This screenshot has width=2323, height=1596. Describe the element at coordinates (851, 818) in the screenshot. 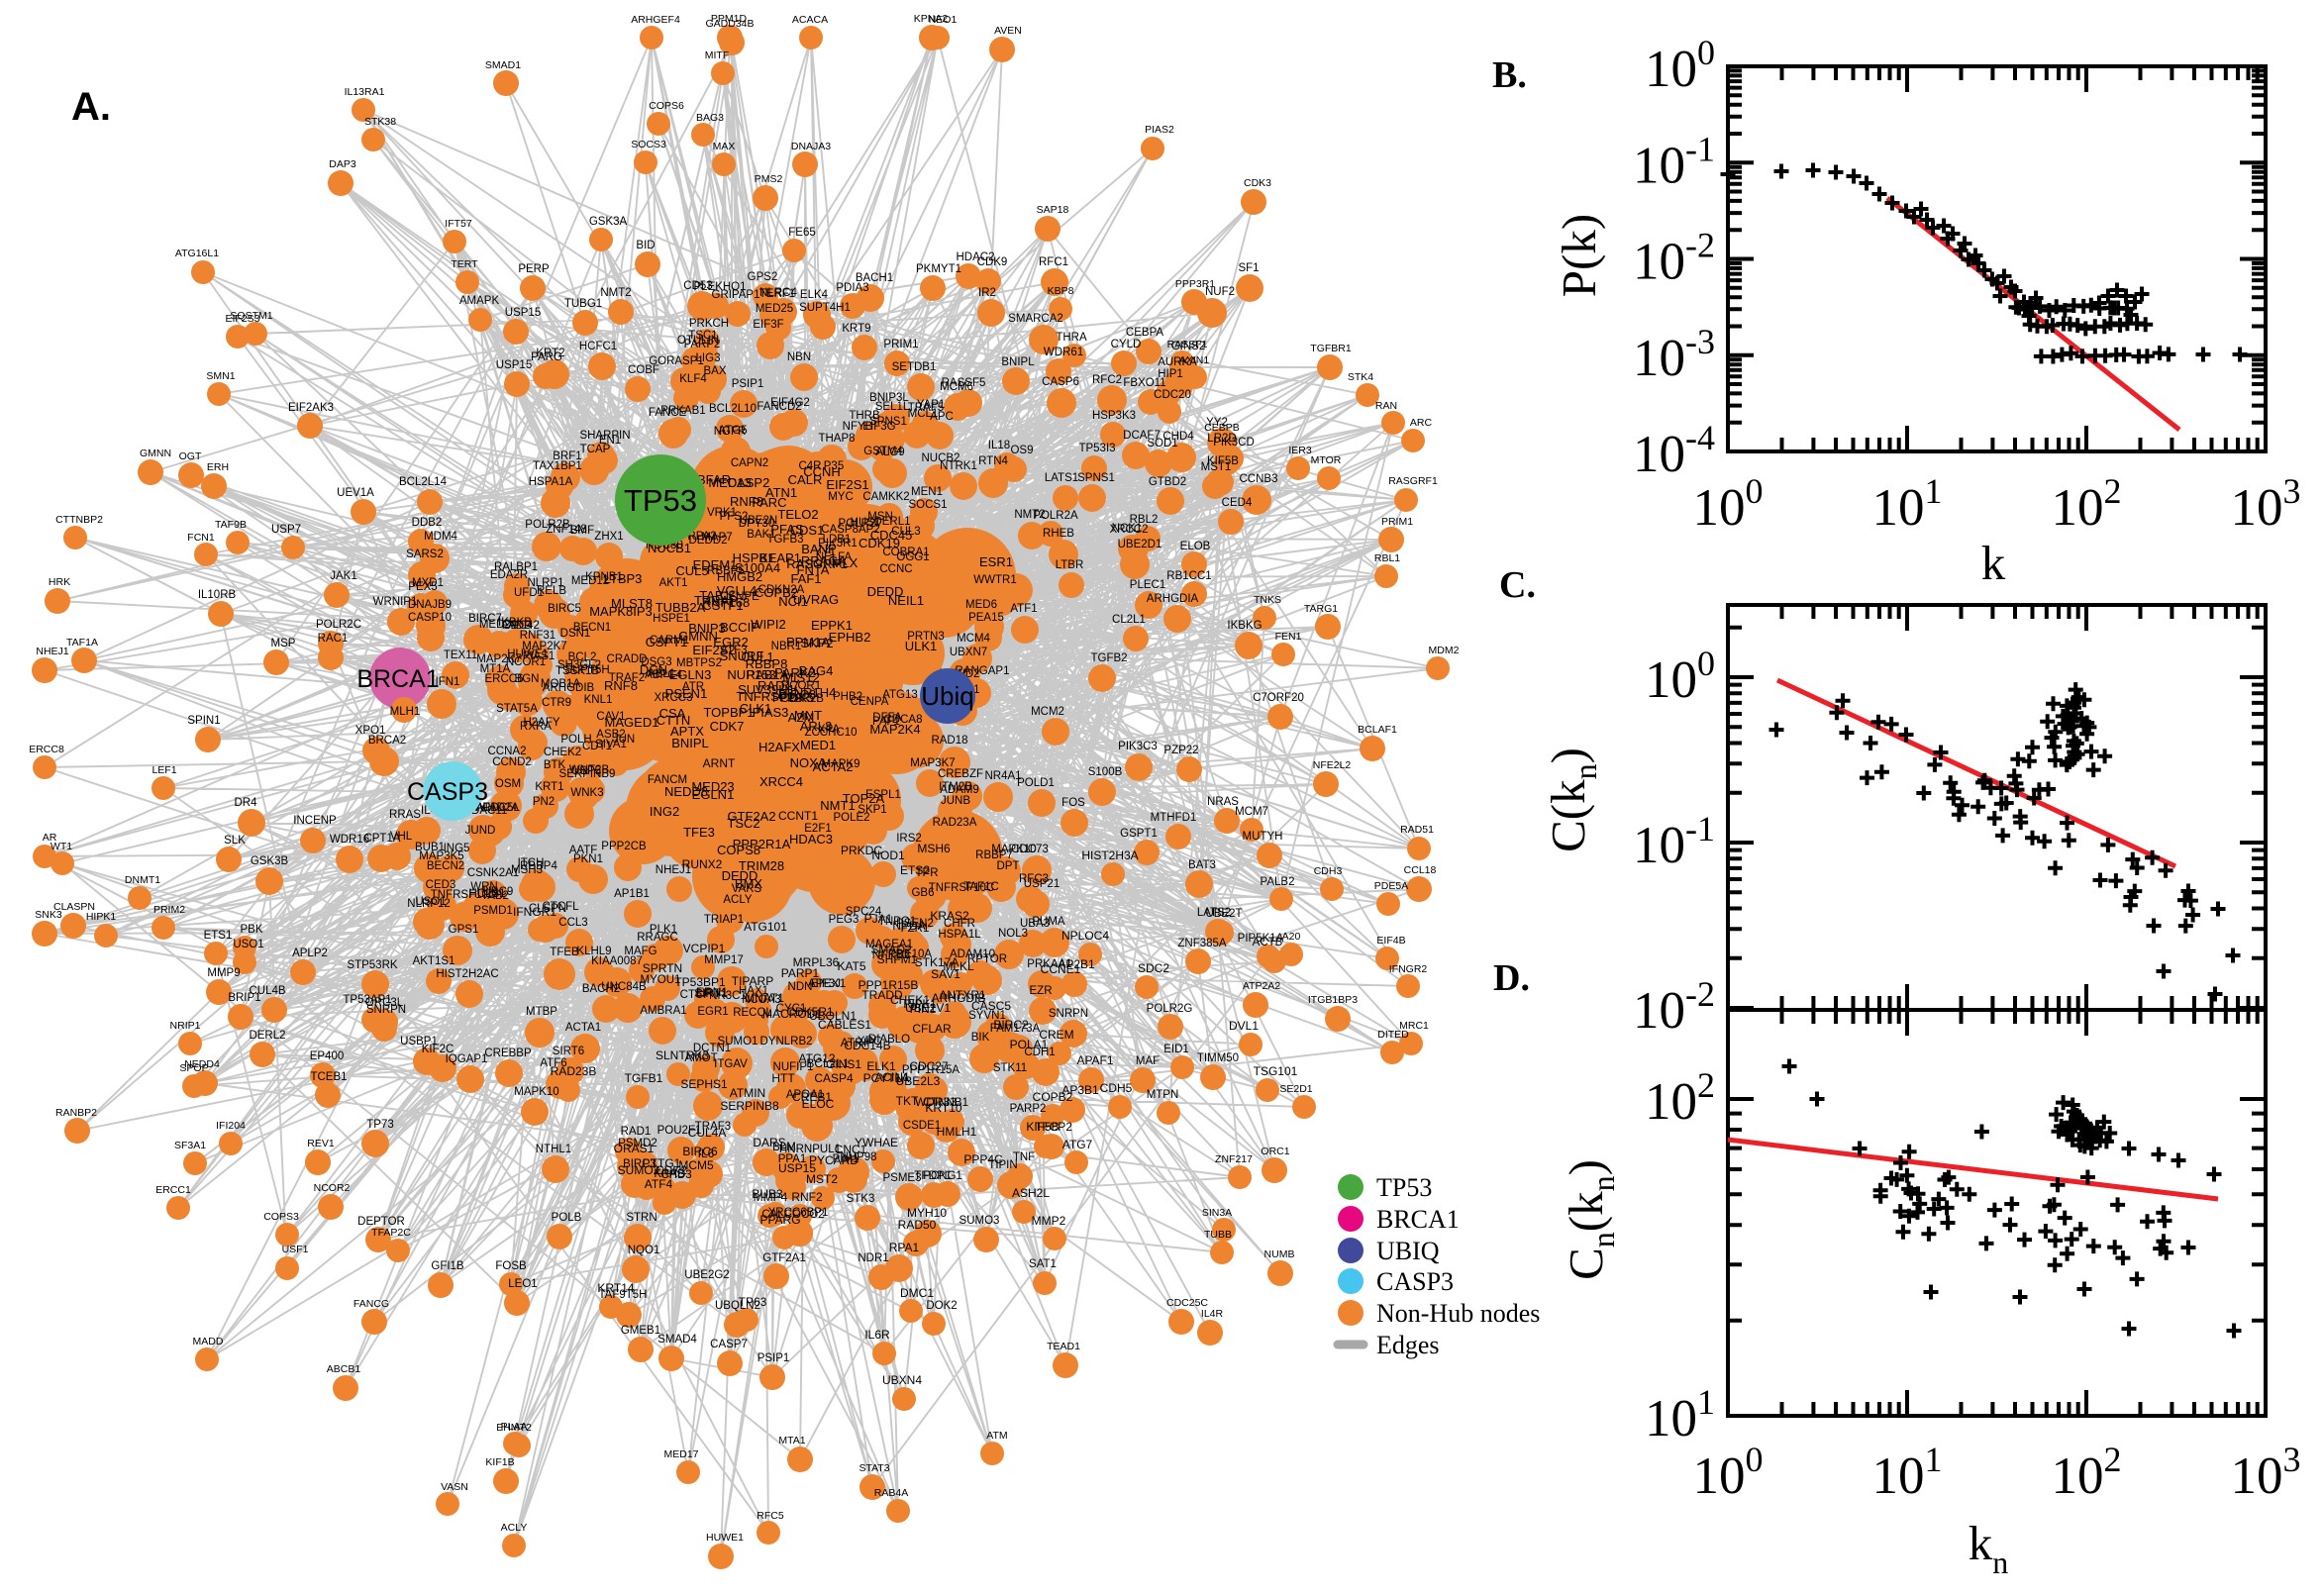

I see `svg-text: POLE2` at that location.